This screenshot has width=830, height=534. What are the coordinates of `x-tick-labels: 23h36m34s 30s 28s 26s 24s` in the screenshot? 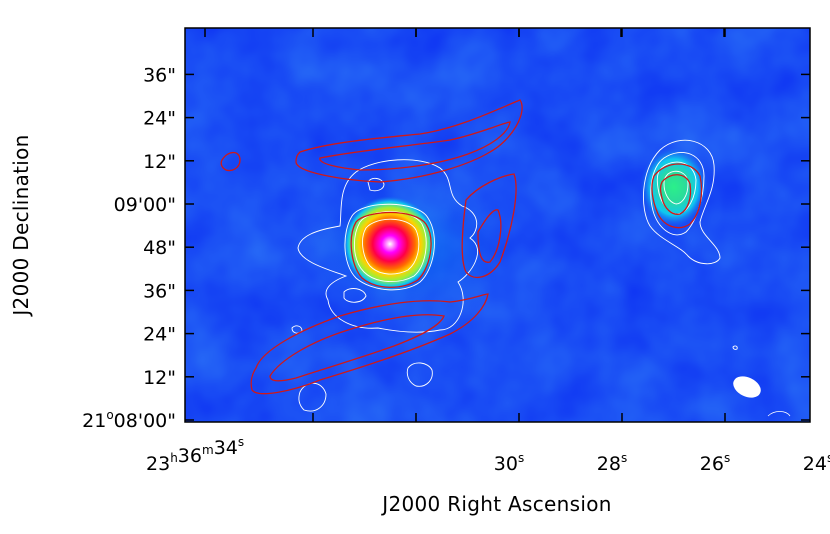 It's located at (488, 455).